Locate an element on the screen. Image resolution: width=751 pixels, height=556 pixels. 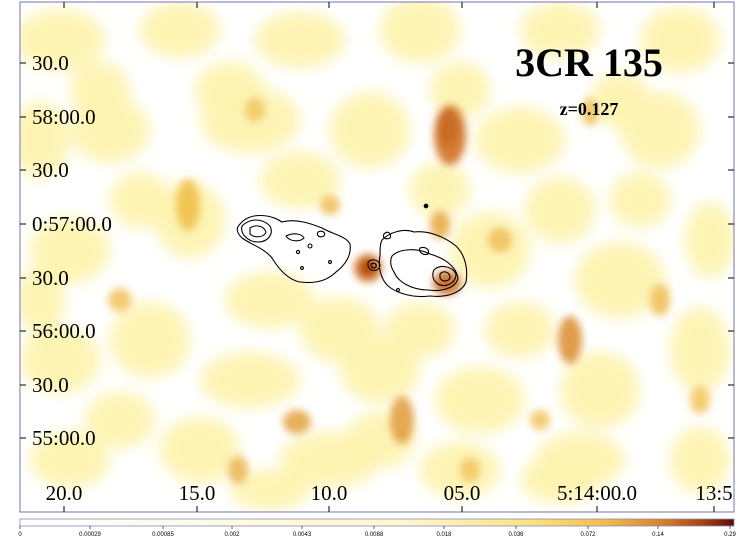
colorbar is located at coordinates (377, 522).